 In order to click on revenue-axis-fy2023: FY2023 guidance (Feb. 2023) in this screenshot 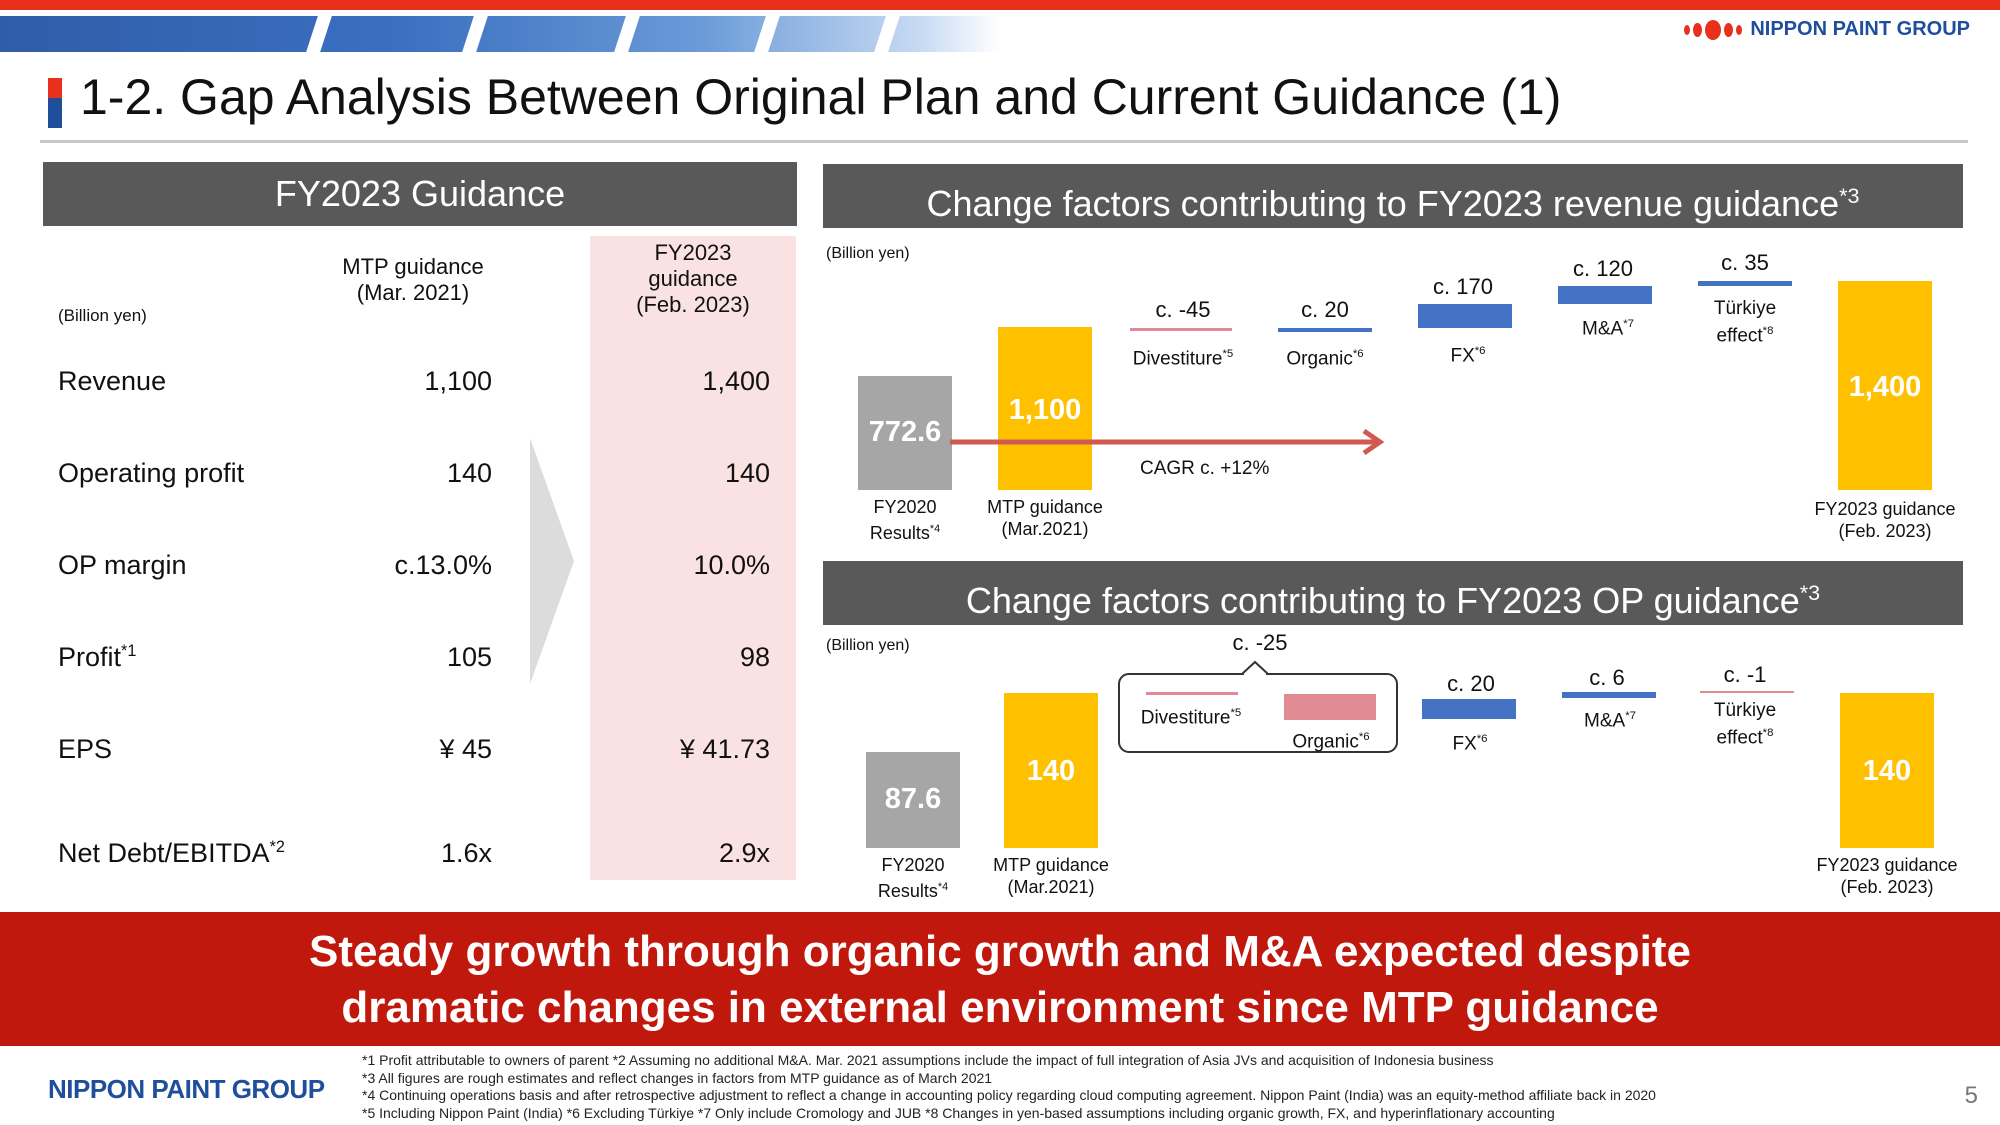, I will do `click(1885, 520)`.